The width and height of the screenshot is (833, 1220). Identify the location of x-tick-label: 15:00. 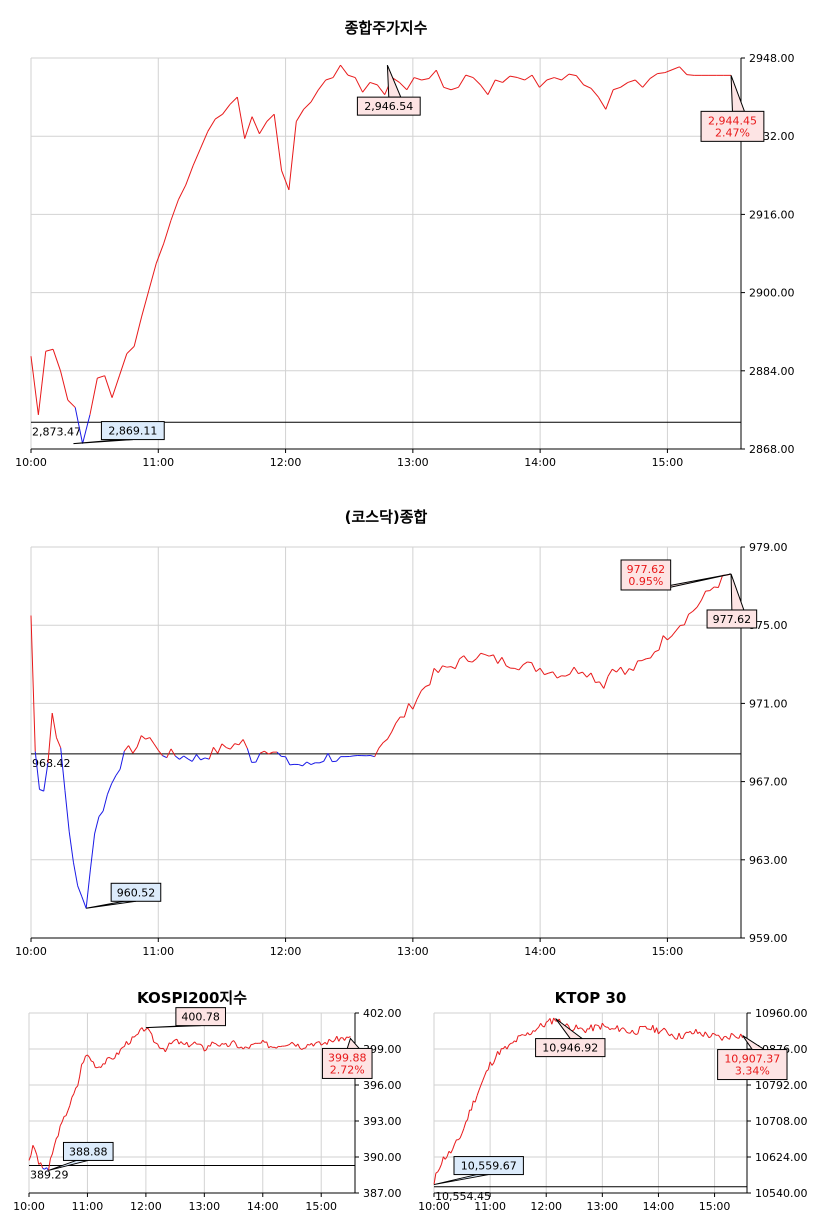
(321, 1206).